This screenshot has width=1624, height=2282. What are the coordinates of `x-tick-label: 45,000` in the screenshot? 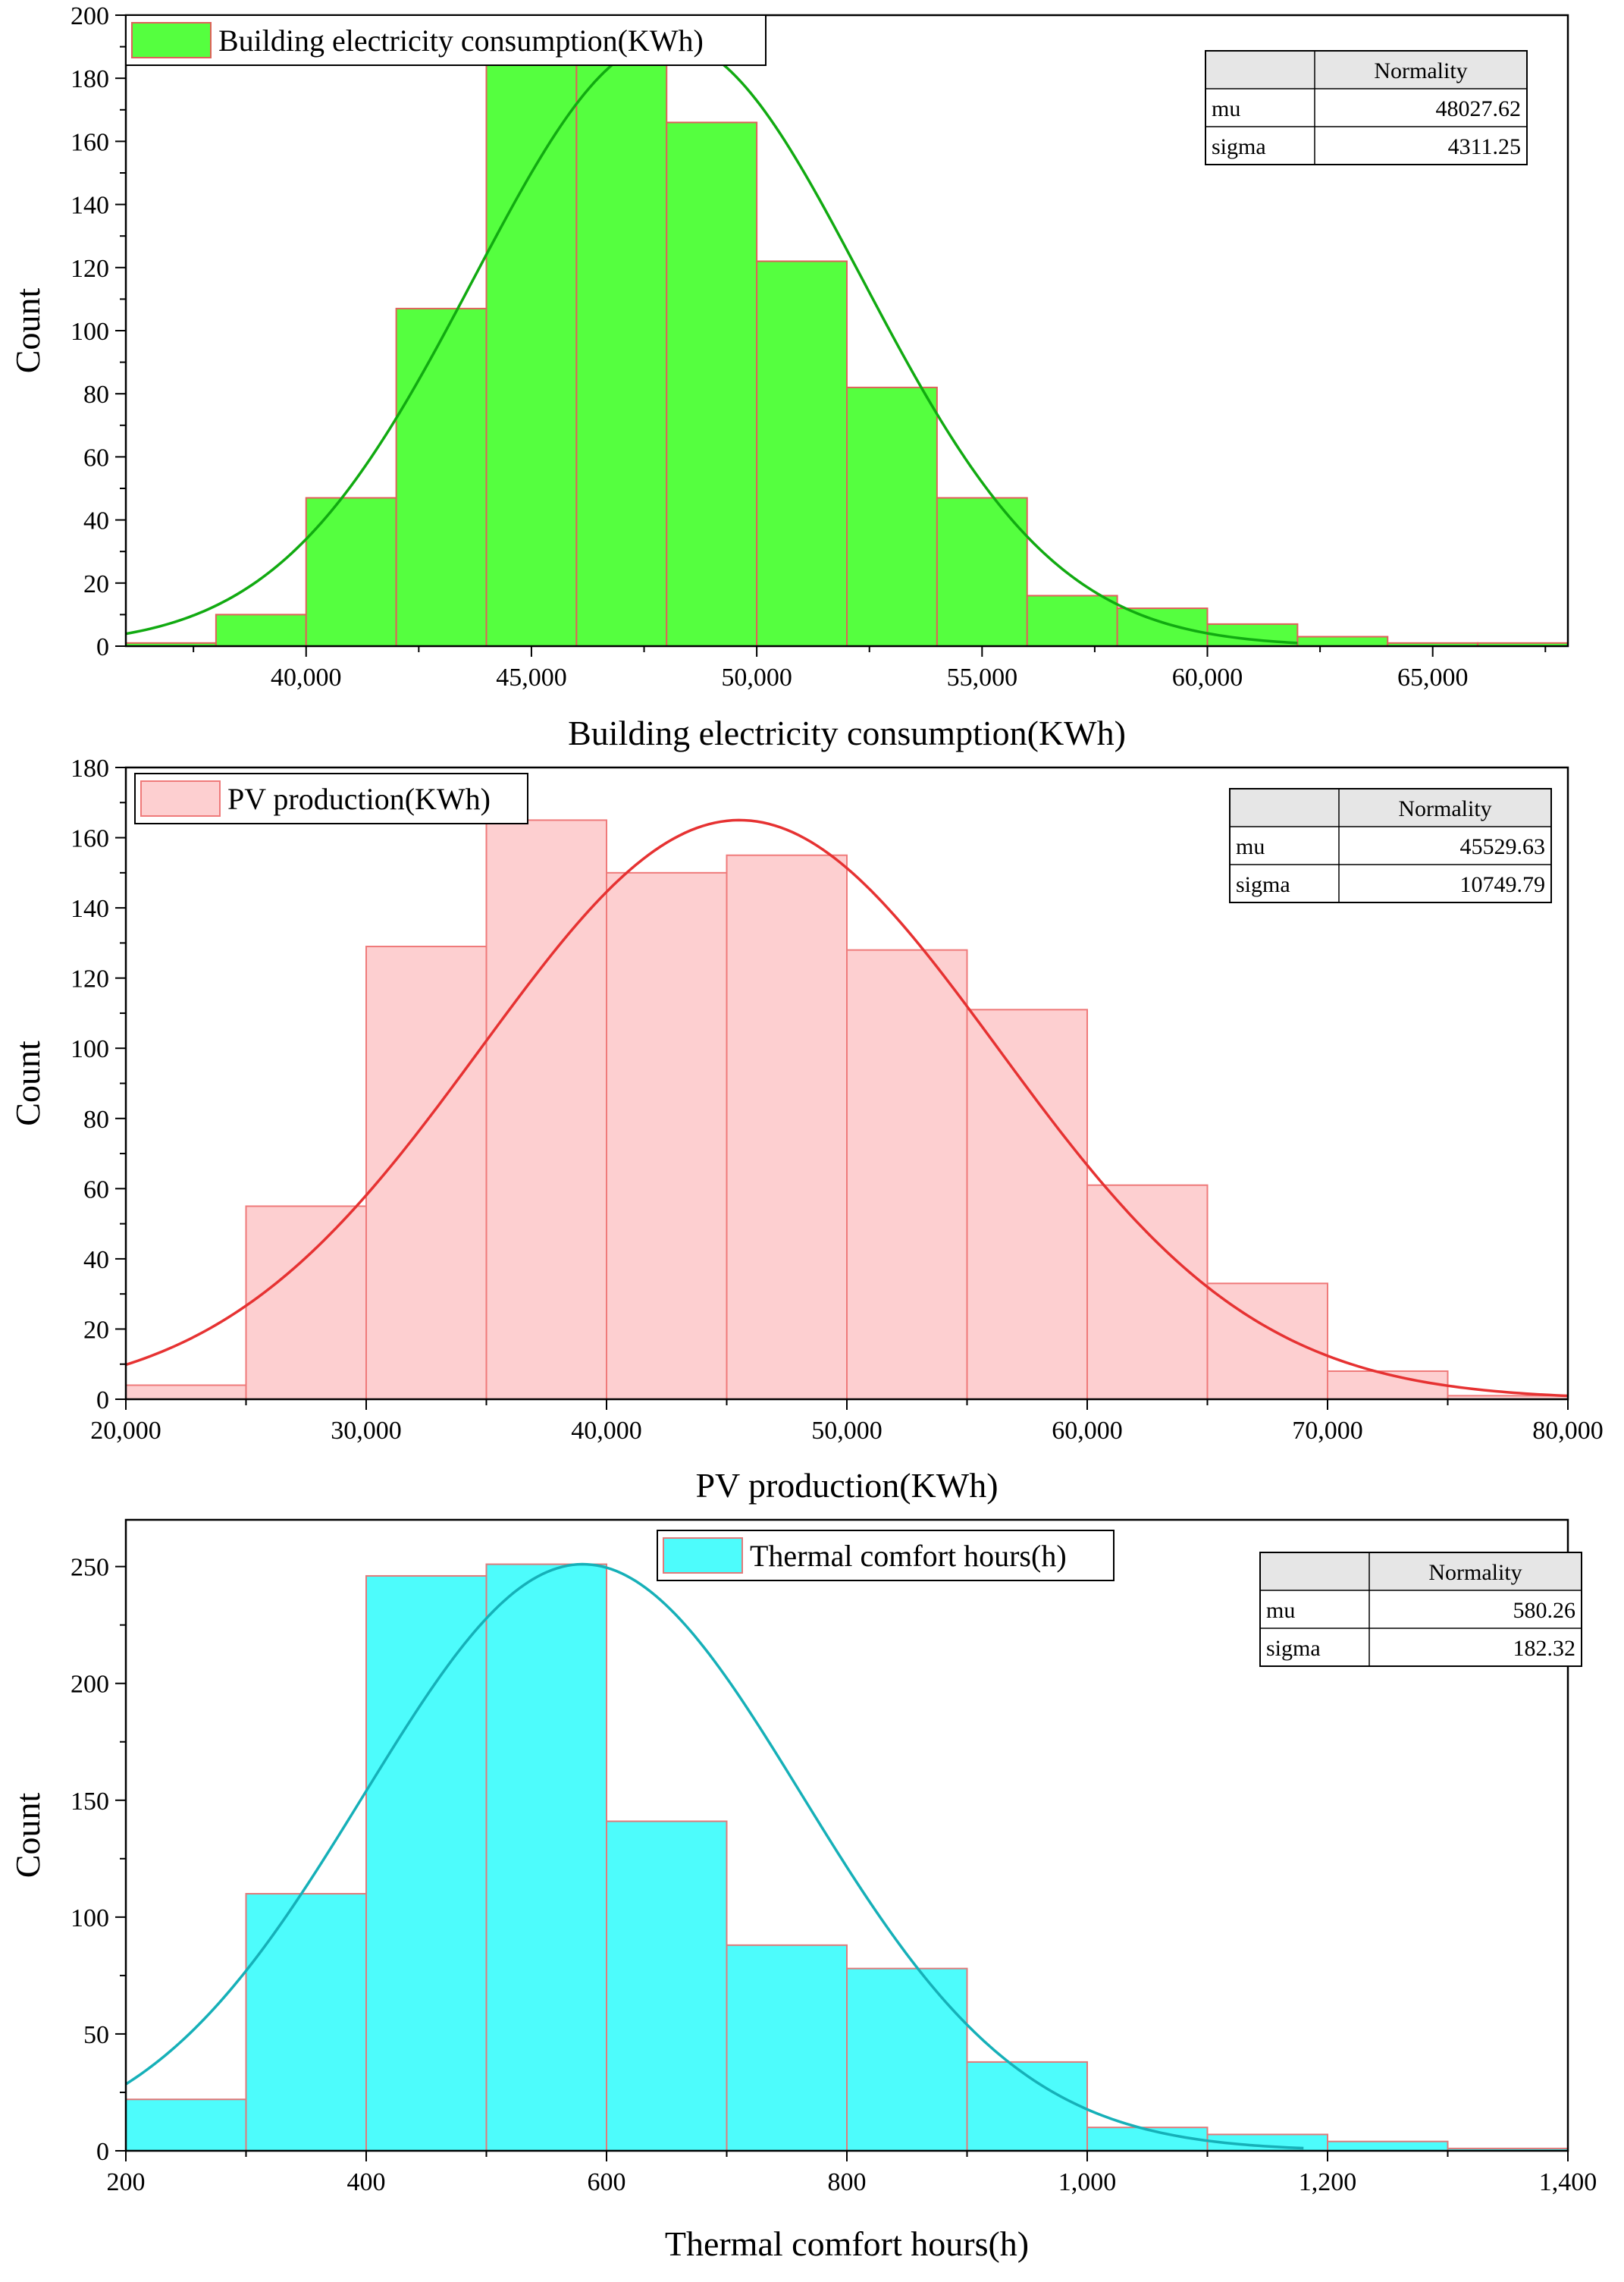 It's located at (531, 678).